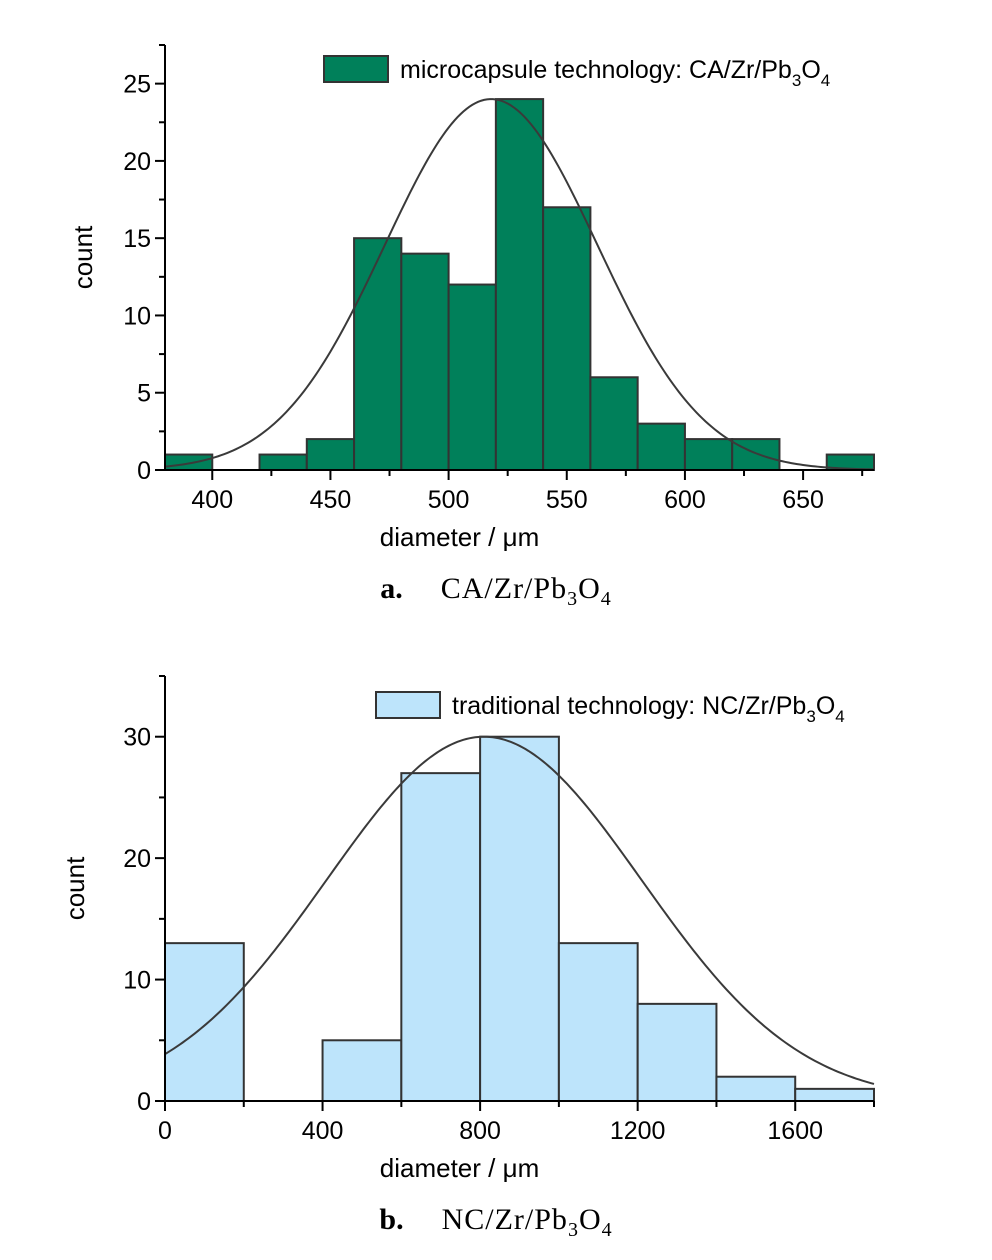 The height and width of the screenshot is (1260, 992). What do you see at coordinates (606, 599) in the screenshot?
I see `caption-a-sub2: 4` at bounding box center [606, 599].